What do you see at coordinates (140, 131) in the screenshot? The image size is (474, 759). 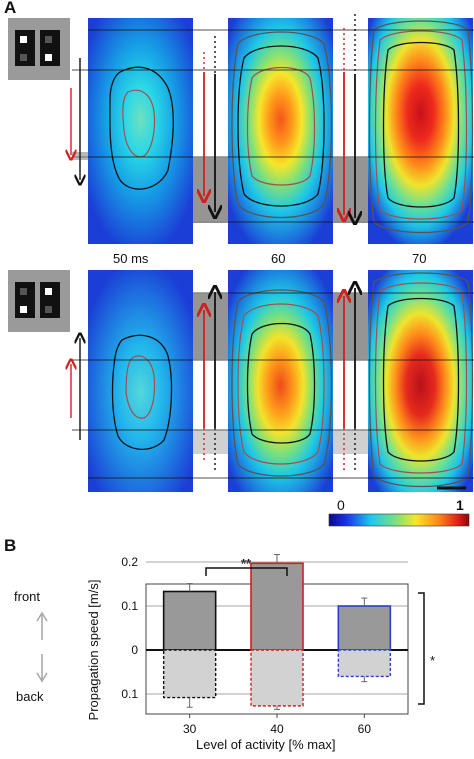 I see `heatmap-top-50ms` at bounding box center [140, 131].